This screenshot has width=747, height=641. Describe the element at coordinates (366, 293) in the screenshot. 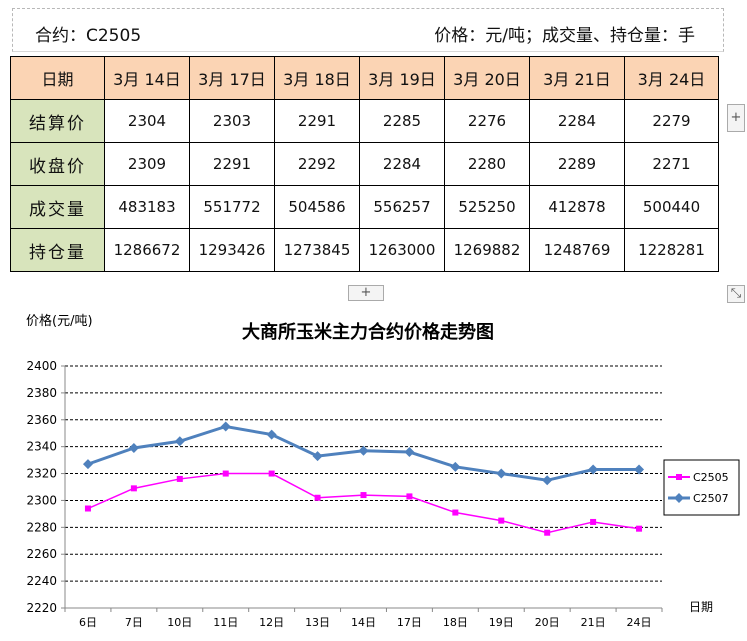

I see `add-row-button: +` at that location.